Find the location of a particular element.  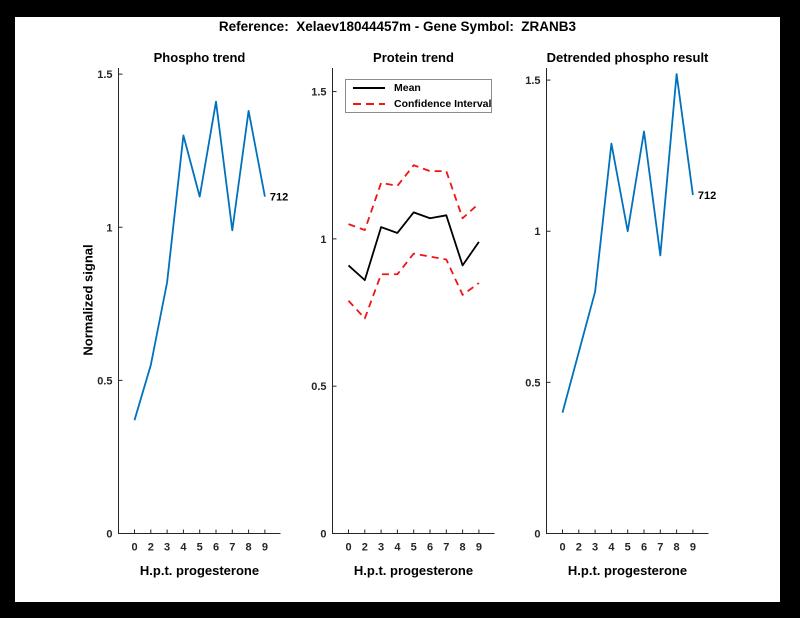

mean-line-sample is located at coordinates (369, 88).